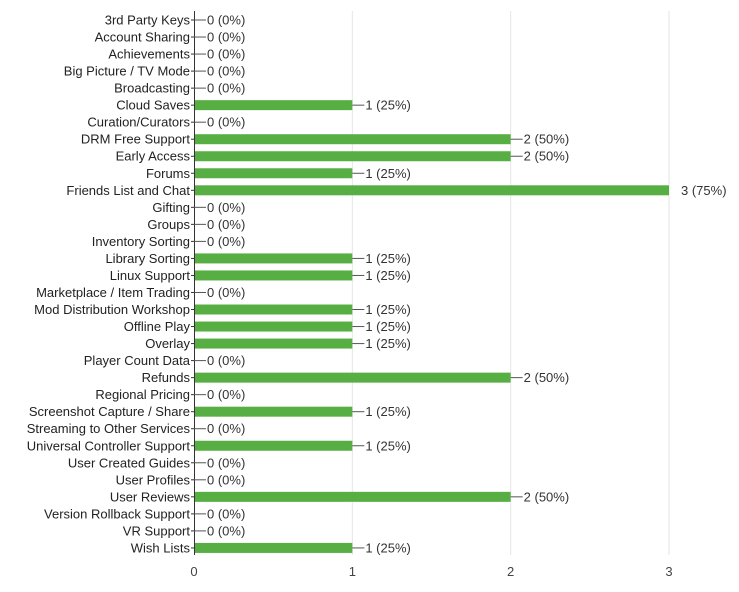 Image resolution: width=739 pixels, height=592 pixels. Describe the element at coordinates (142, 394) in the screenshot. I see `category-label: Regional Pricing` at that location.